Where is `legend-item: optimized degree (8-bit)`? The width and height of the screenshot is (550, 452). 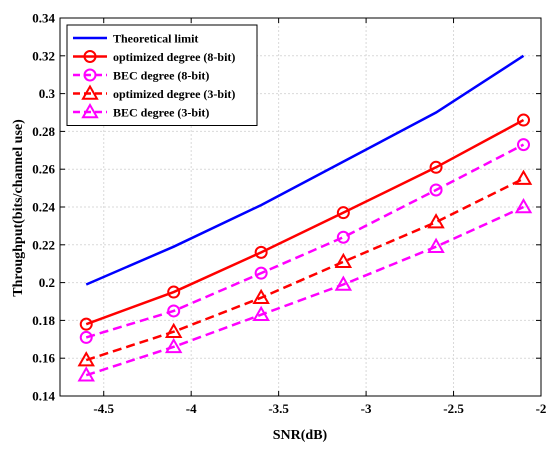
legend-item: optimized degree (8-bit) is located at coordinates (154, 57).